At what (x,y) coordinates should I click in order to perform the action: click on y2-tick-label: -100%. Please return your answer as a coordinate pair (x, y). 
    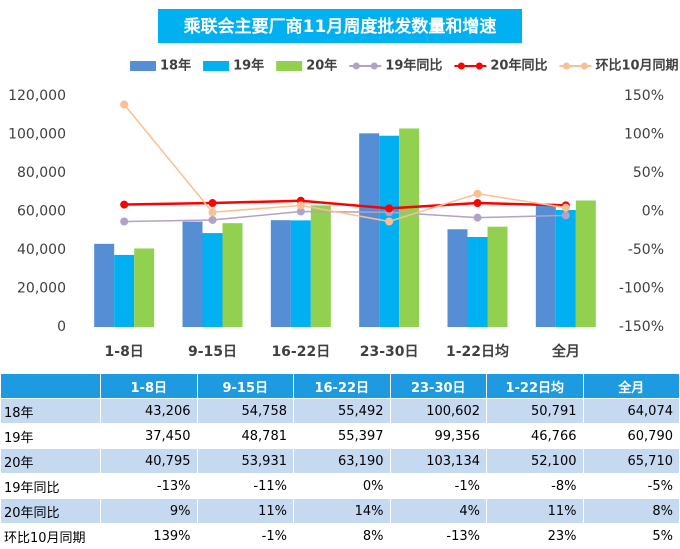
    Looking at the image, I should click on (641, 289).